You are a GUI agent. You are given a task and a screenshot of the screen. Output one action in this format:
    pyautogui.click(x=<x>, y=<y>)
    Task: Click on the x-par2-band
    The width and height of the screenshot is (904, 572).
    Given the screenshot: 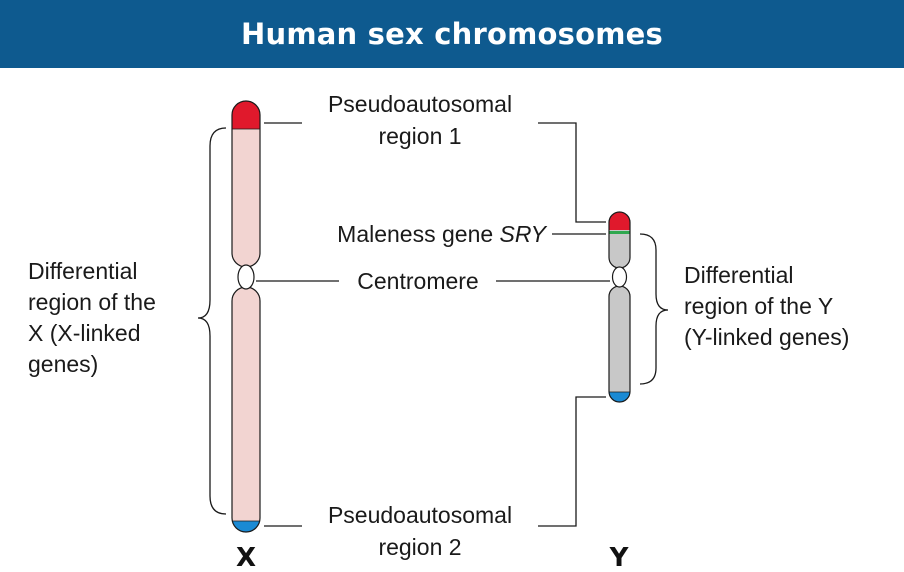 What is the action you would take?
    pyautogui.click(x=246, y=526)
    